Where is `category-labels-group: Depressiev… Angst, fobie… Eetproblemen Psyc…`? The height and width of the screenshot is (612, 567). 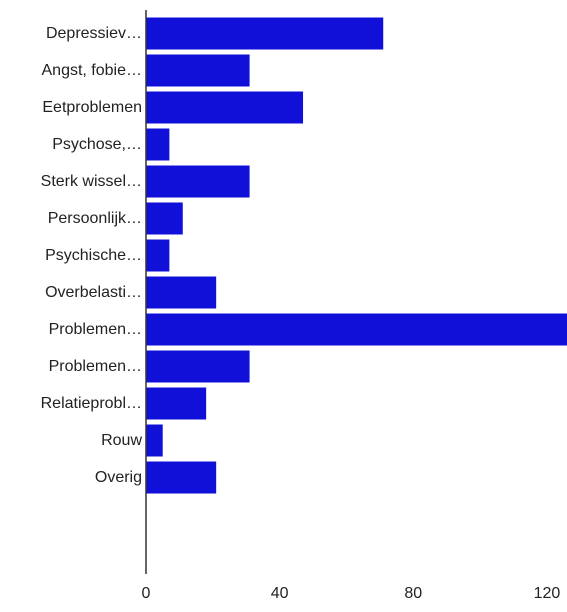
category-labels-group: Depressiev… Angst, fobie… Eetproblemen Psyc… is located at coordinates (92, 255).